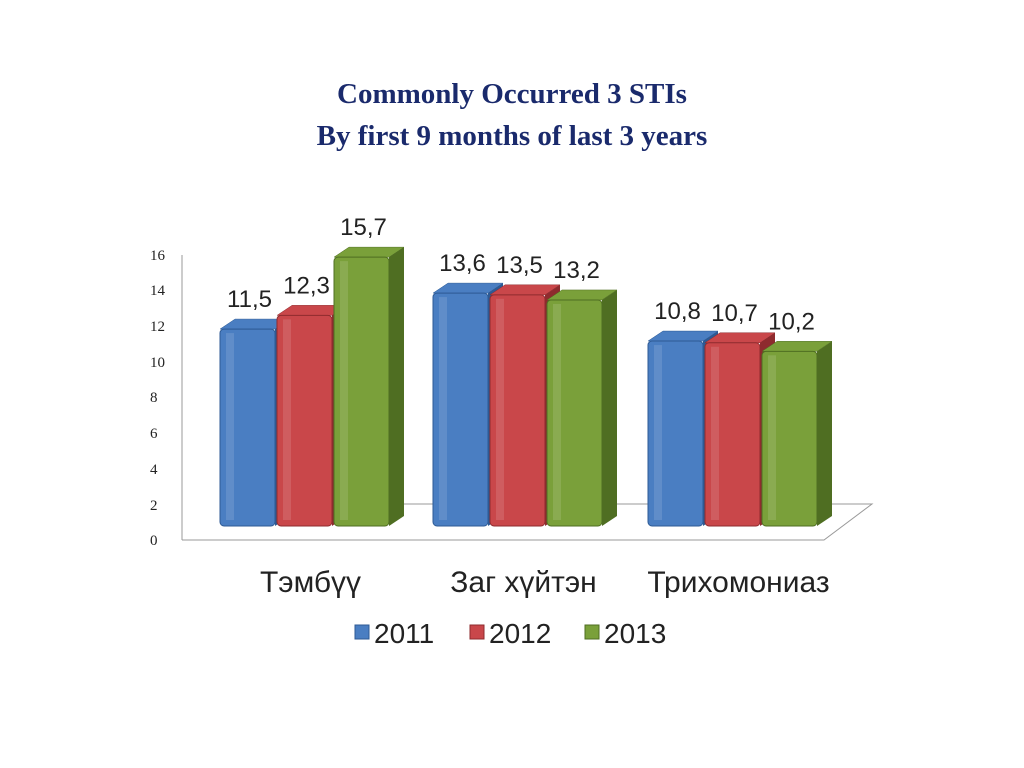 The width and height of the screenshot is (1024, 768). I want to click on data-label: 15,7, so click(363, 227).